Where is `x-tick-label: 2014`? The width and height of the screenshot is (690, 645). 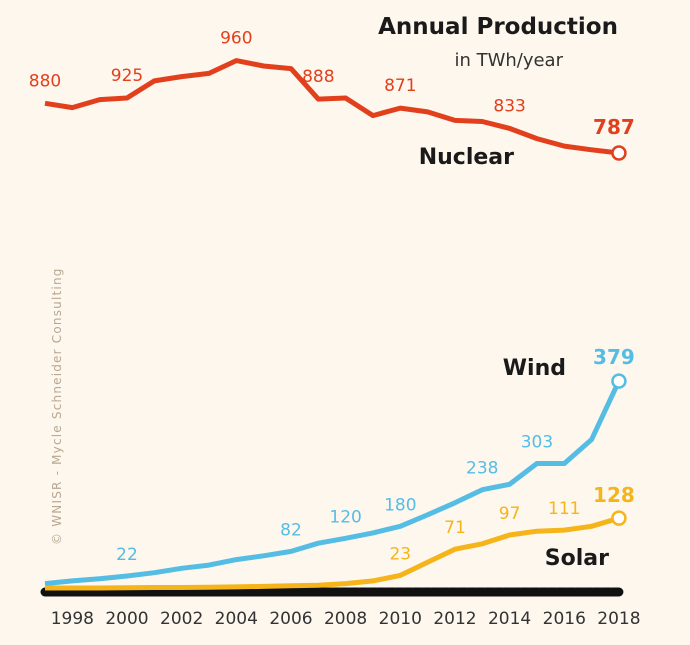
x-tick-label: 2014 is located at coordinates (509, 619).